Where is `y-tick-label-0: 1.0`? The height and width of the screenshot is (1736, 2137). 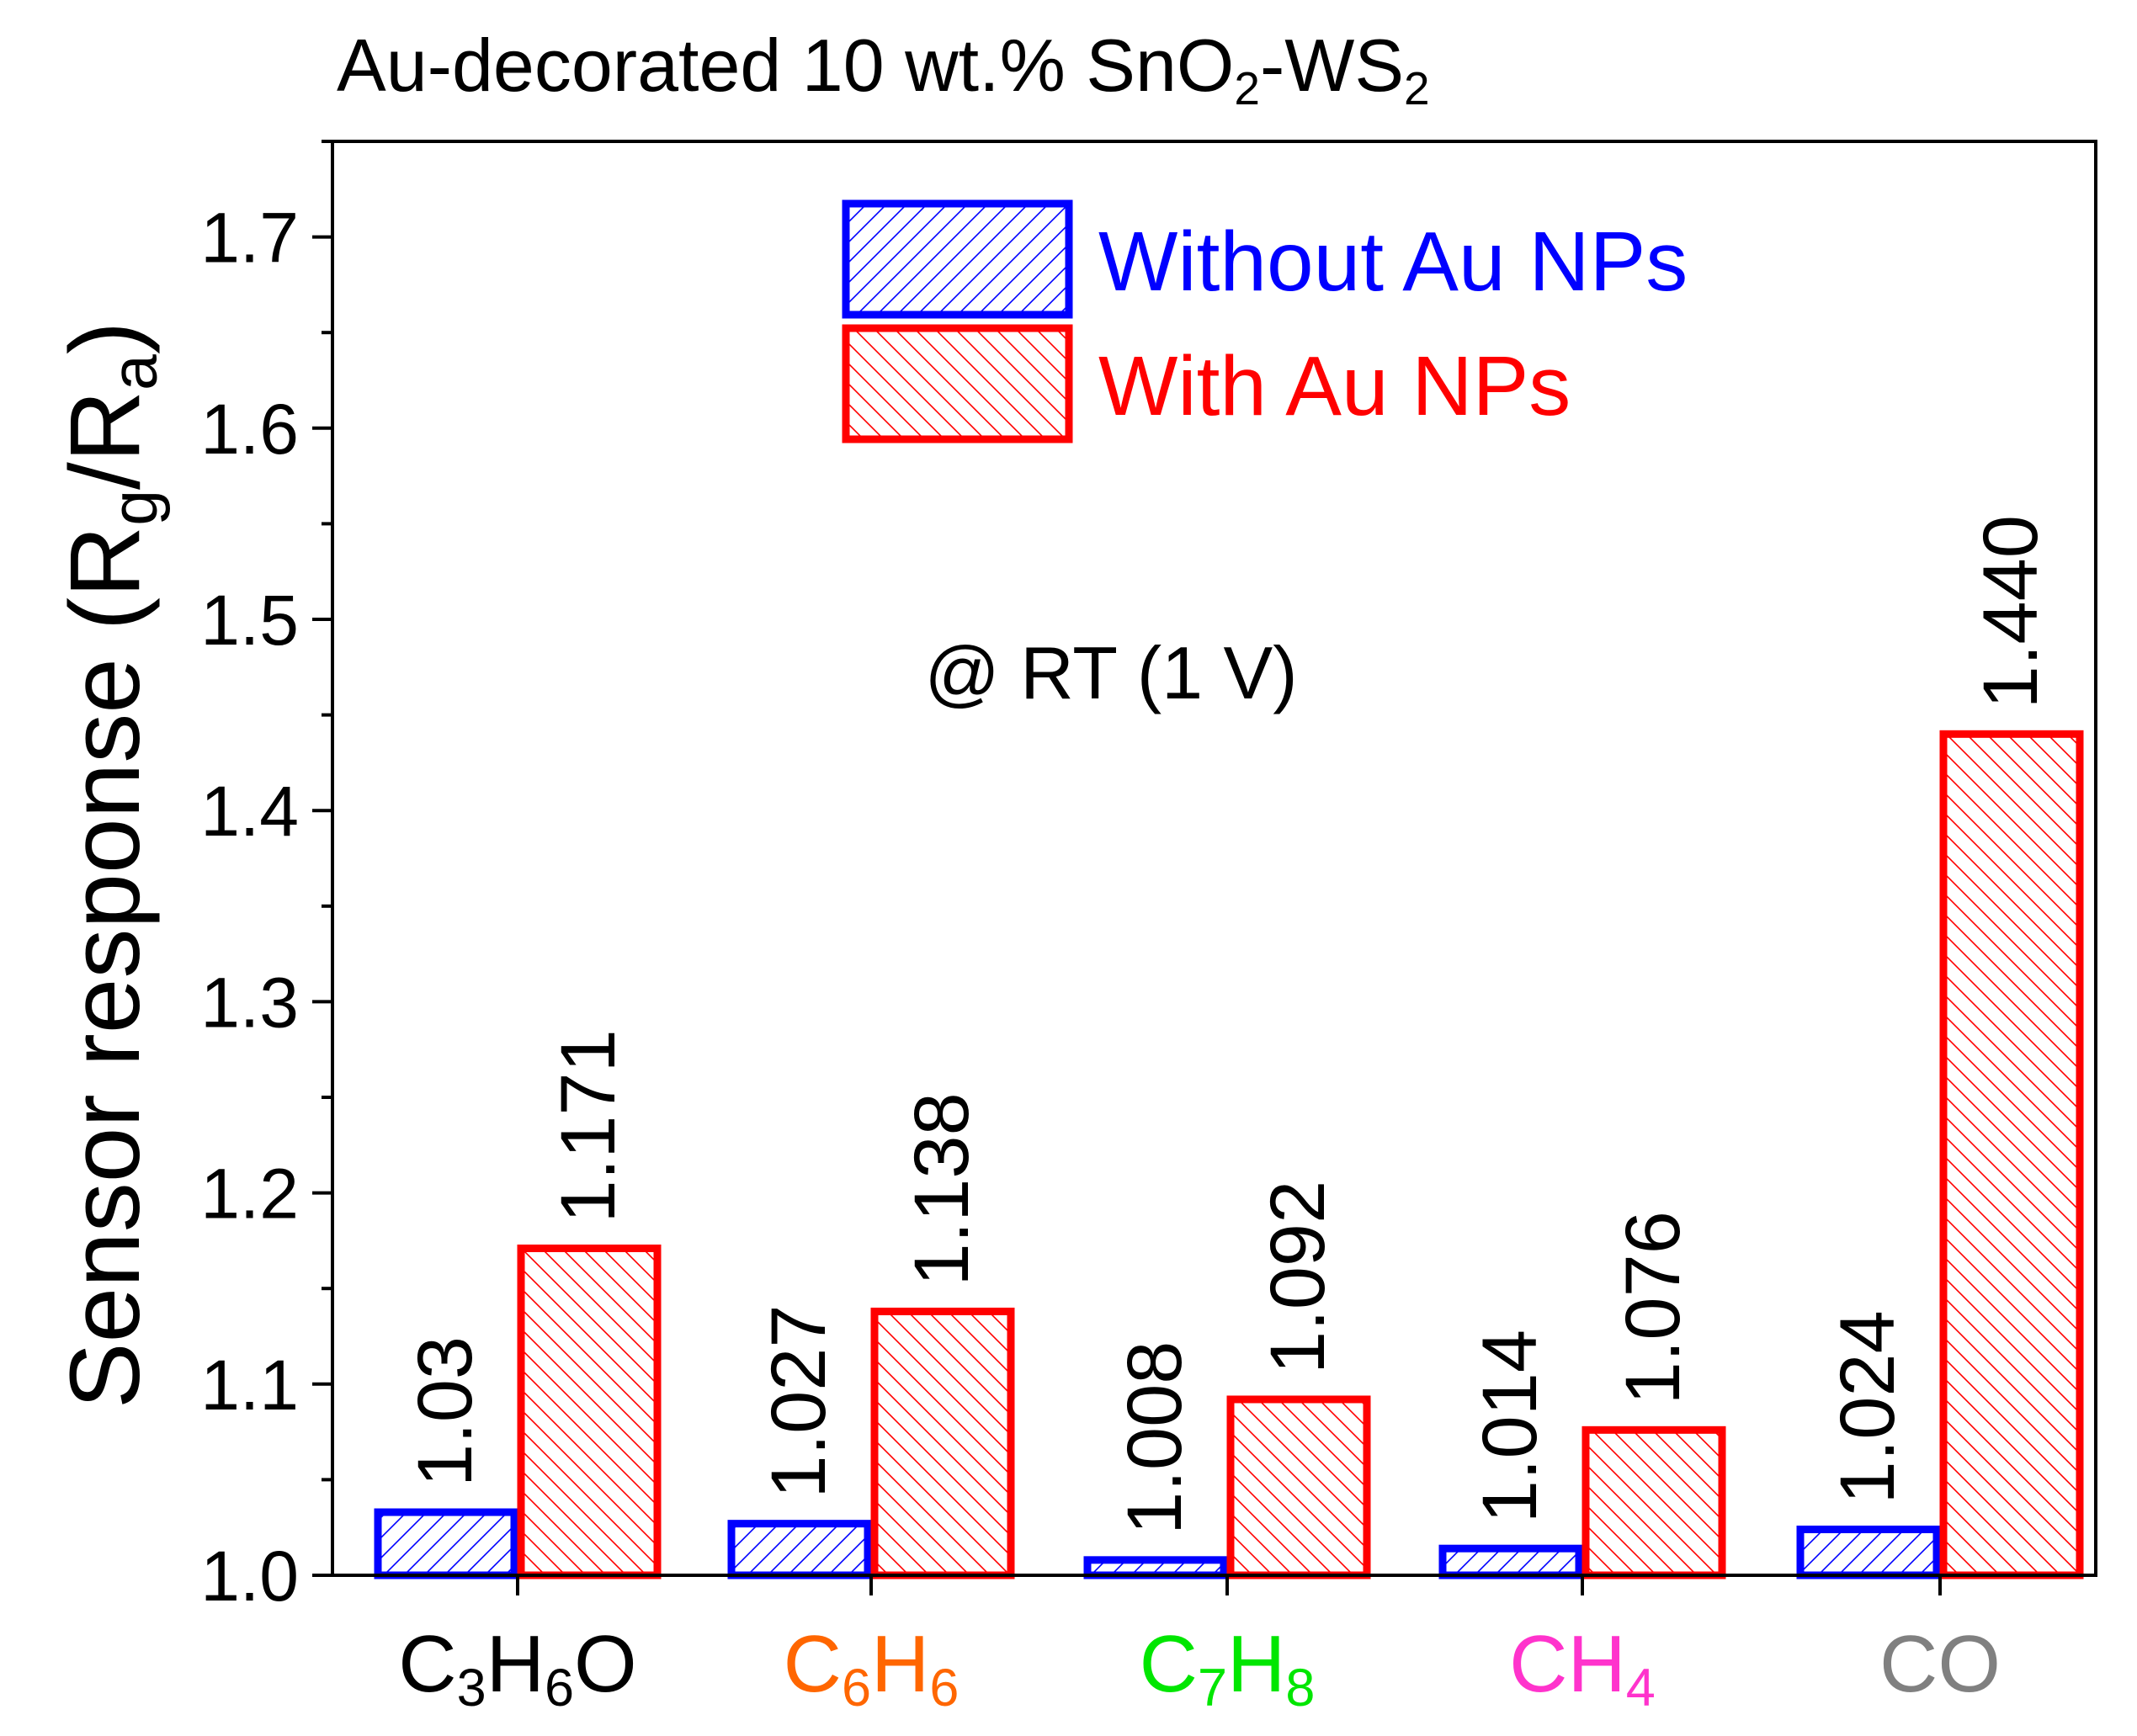 y-tick-label-0: 1.0 is located at coordinates (250, 1576).